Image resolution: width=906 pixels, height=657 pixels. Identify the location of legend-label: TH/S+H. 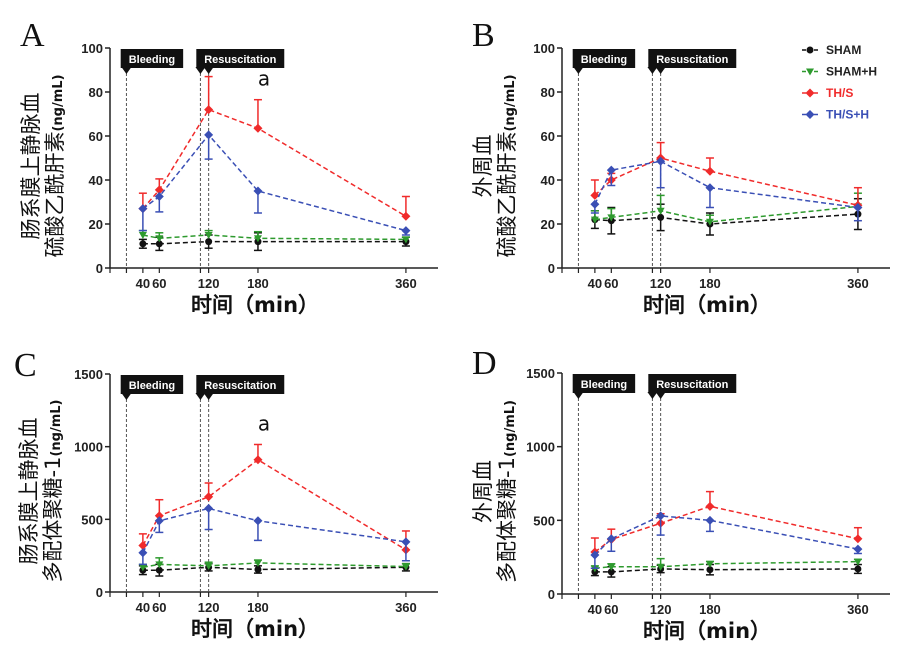
(847, 115).